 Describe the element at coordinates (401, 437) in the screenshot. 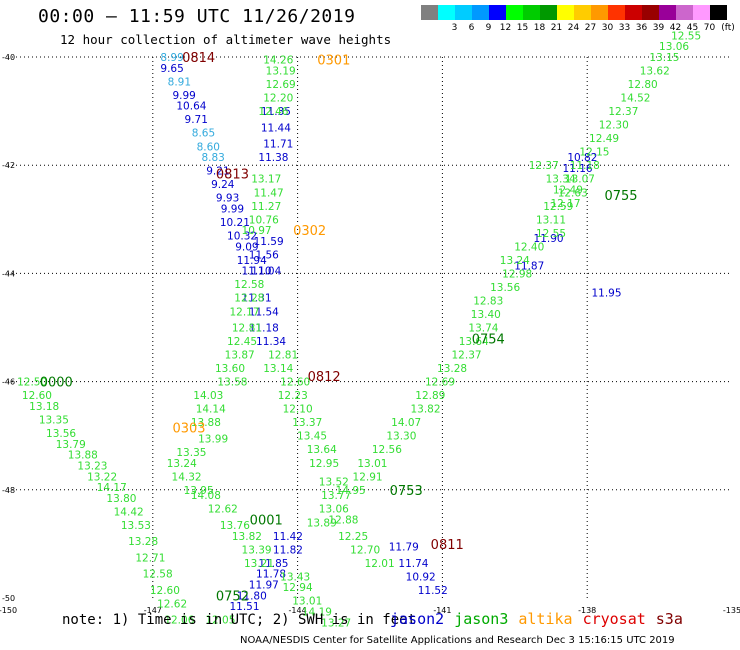

I see `data-point-label: 13.30` at that location.